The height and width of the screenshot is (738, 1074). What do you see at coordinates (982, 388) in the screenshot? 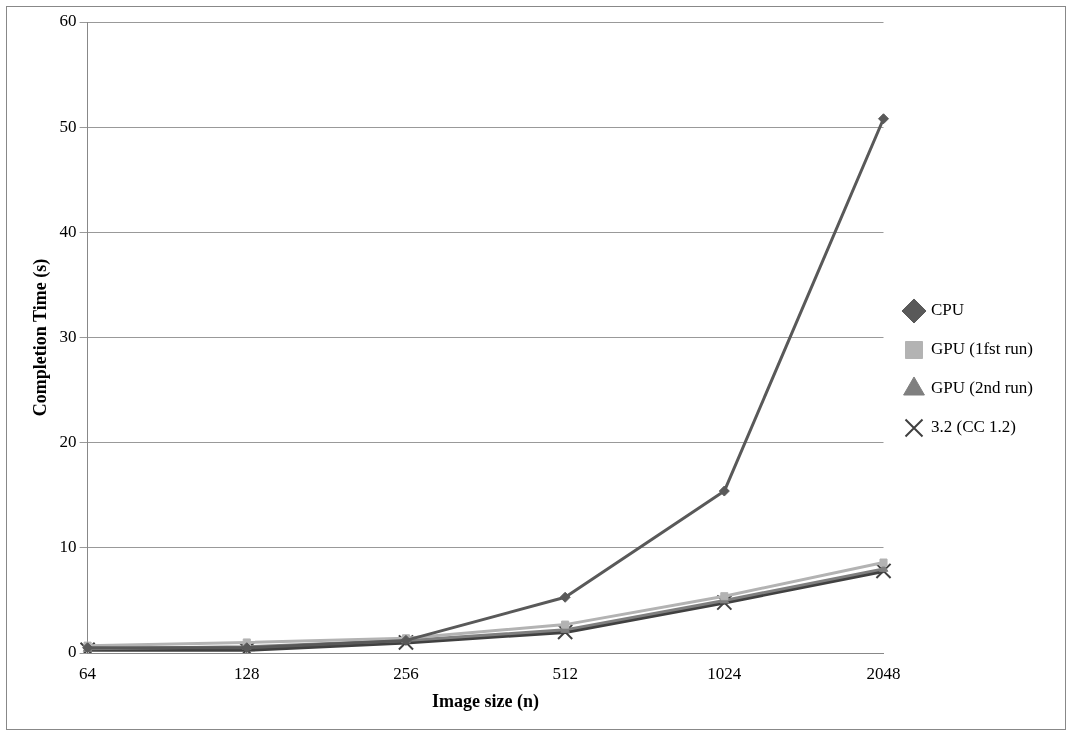
I see `legend-label: GPU (2nd run)` at bounding box center [982, 388].